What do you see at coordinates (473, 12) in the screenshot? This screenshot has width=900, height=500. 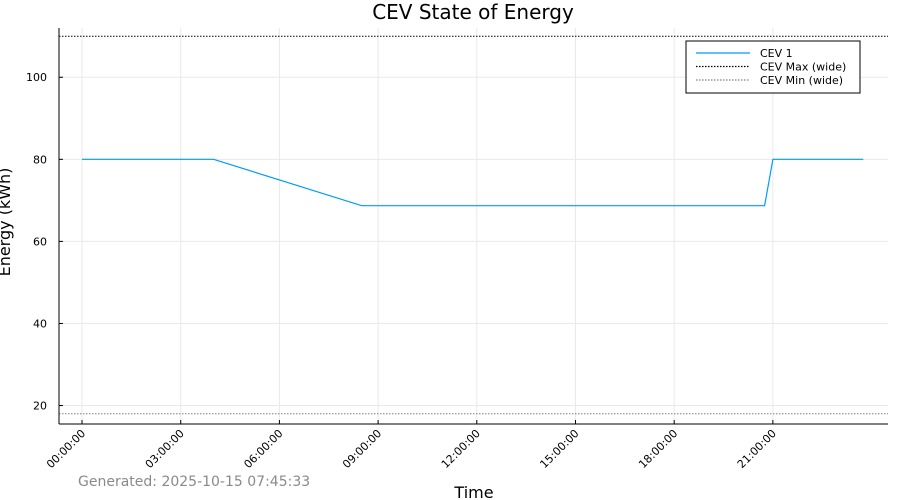 I see `chart-title: CEV State of Energy` at bounding box center [473, 12].